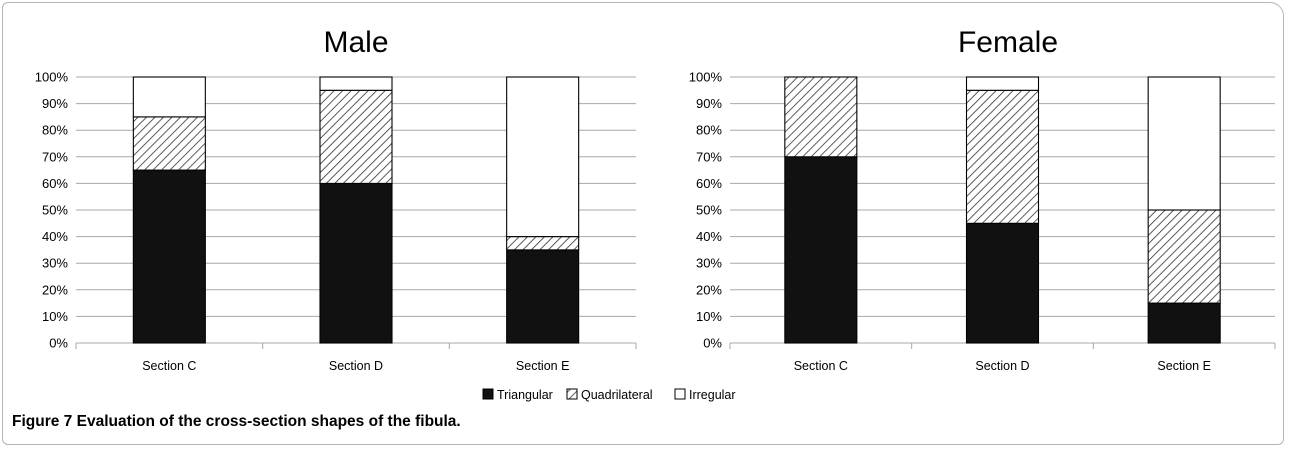 Image resolution: width=1289 pixels, height=450 pixels. Describe the element at coordinates (42, 421) in the screenshot. I see `caption-label: Figure 7` at that location.